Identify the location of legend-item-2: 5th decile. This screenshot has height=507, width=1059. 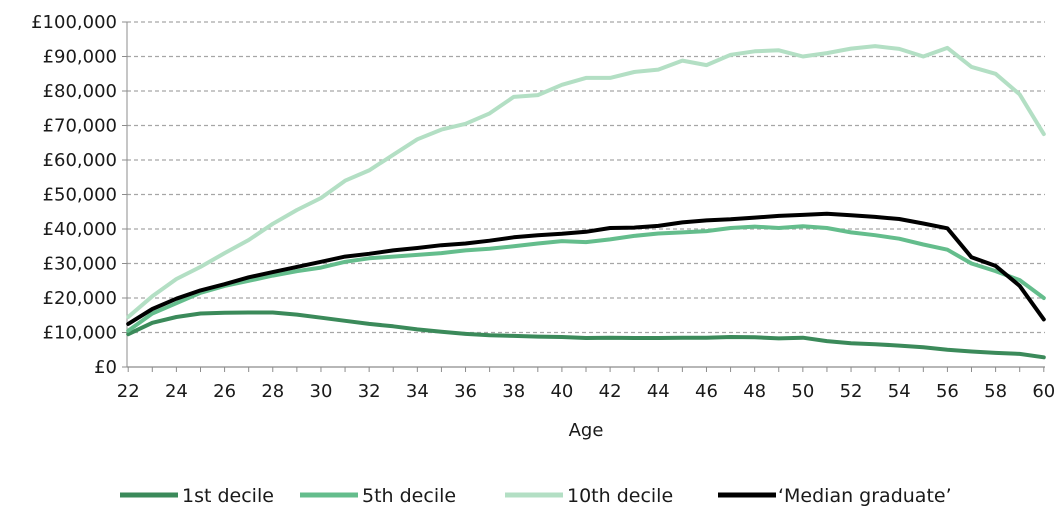
(378, 496).